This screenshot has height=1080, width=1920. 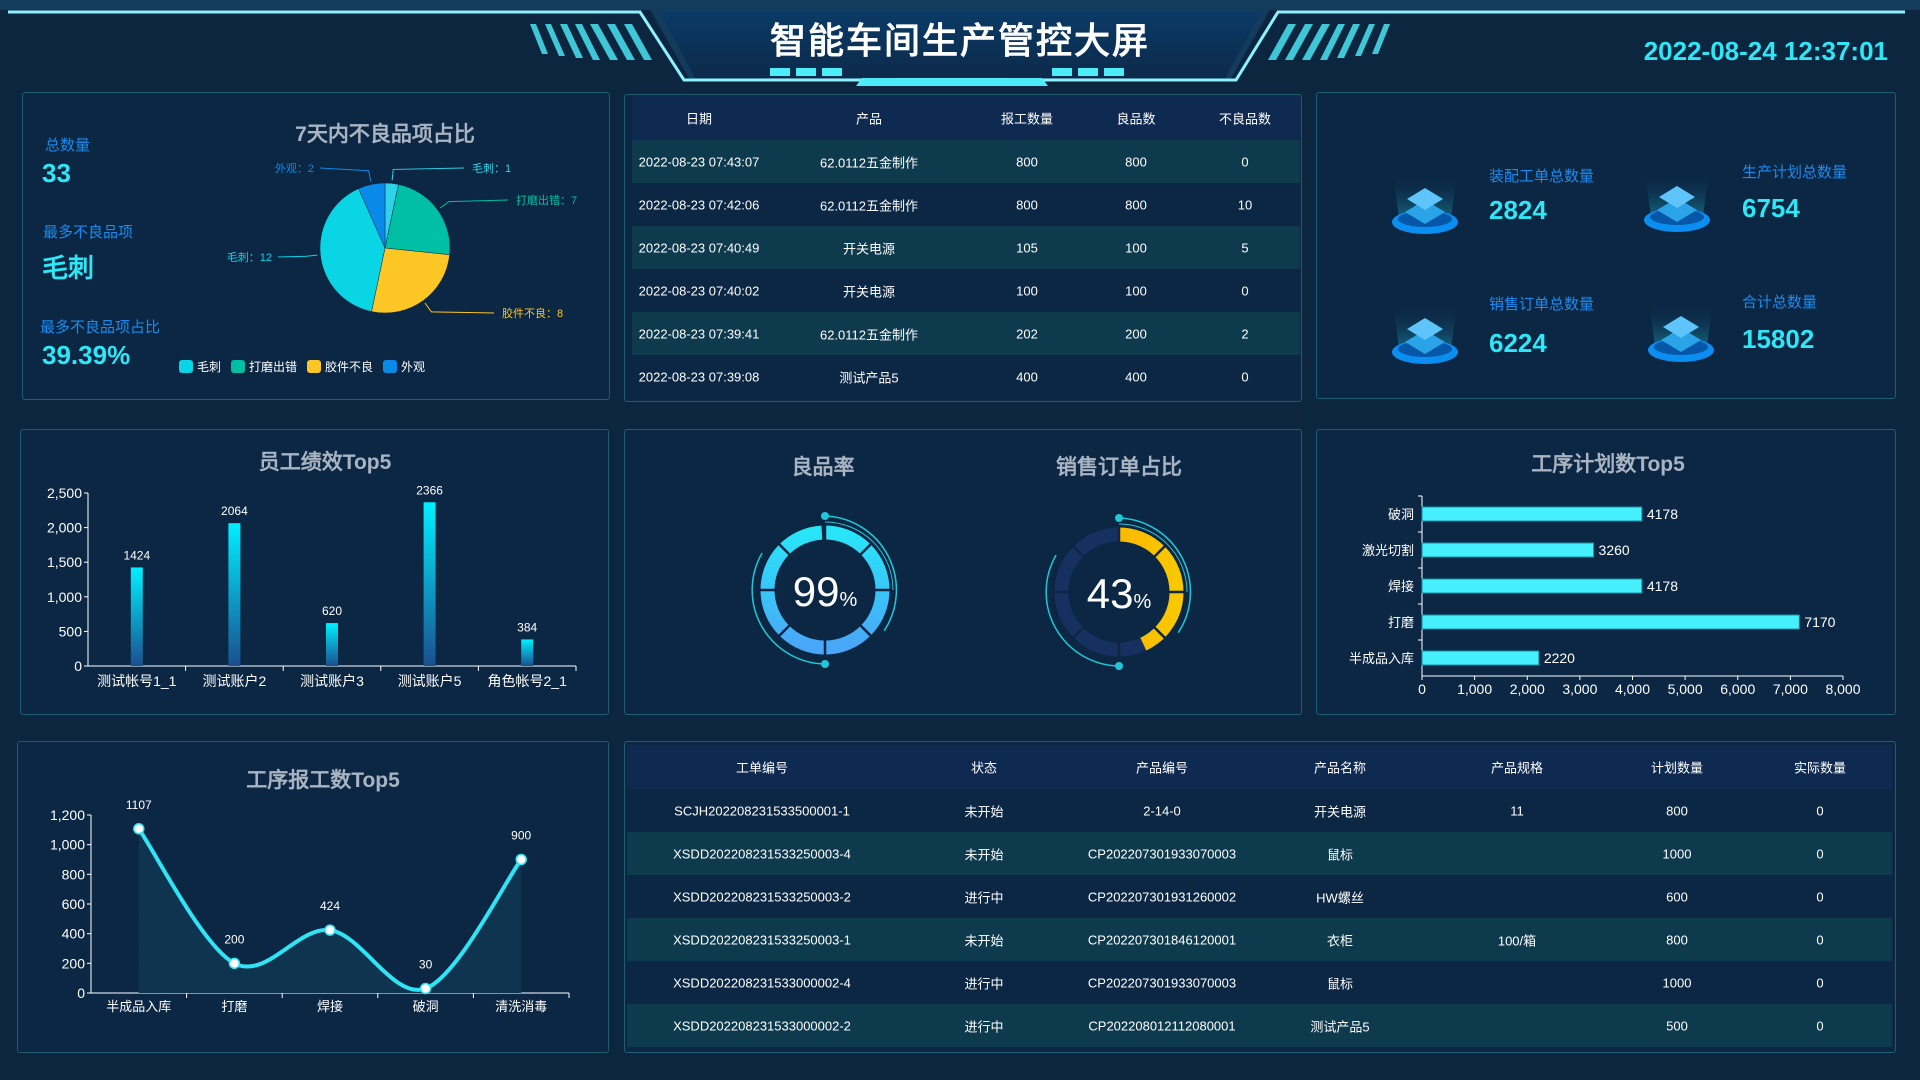 What do you see at coordinates (1136, 119) in the screenshot?
I see `column-header: 良品数` at bounding box center [1136, 119].